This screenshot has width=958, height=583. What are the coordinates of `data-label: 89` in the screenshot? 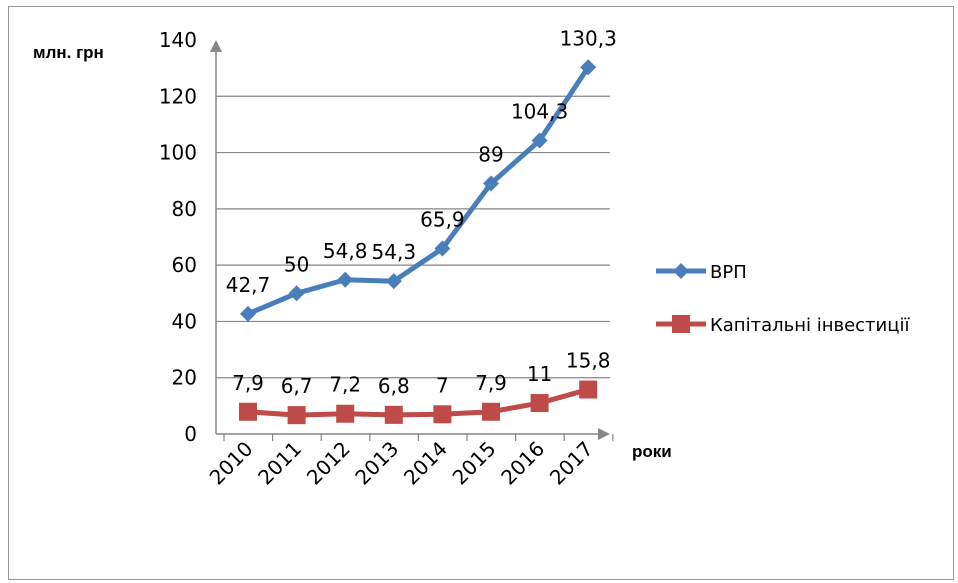 It's located at (490, 155).